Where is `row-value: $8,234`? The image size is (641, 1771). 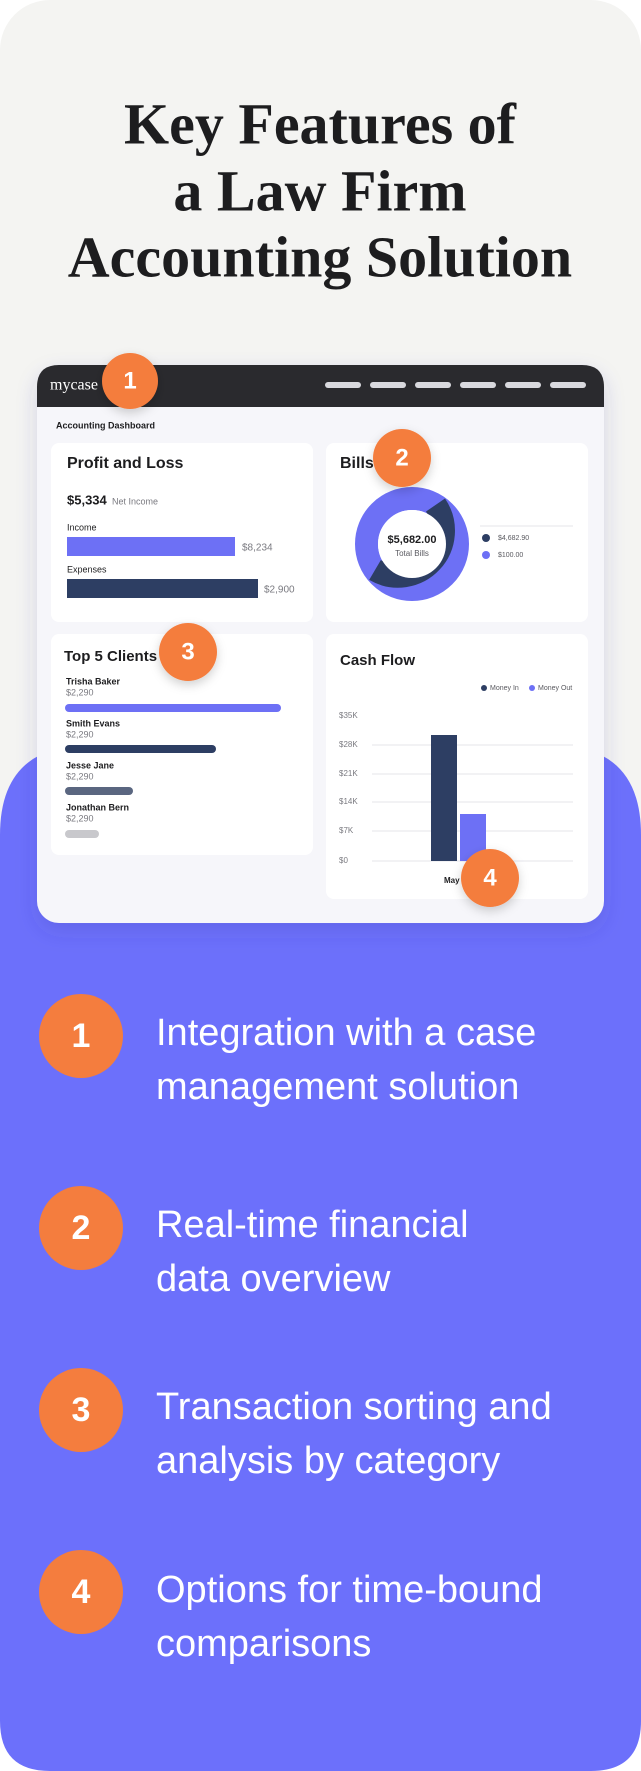 row-value: $8,234 is located at coordinates (257, 548).